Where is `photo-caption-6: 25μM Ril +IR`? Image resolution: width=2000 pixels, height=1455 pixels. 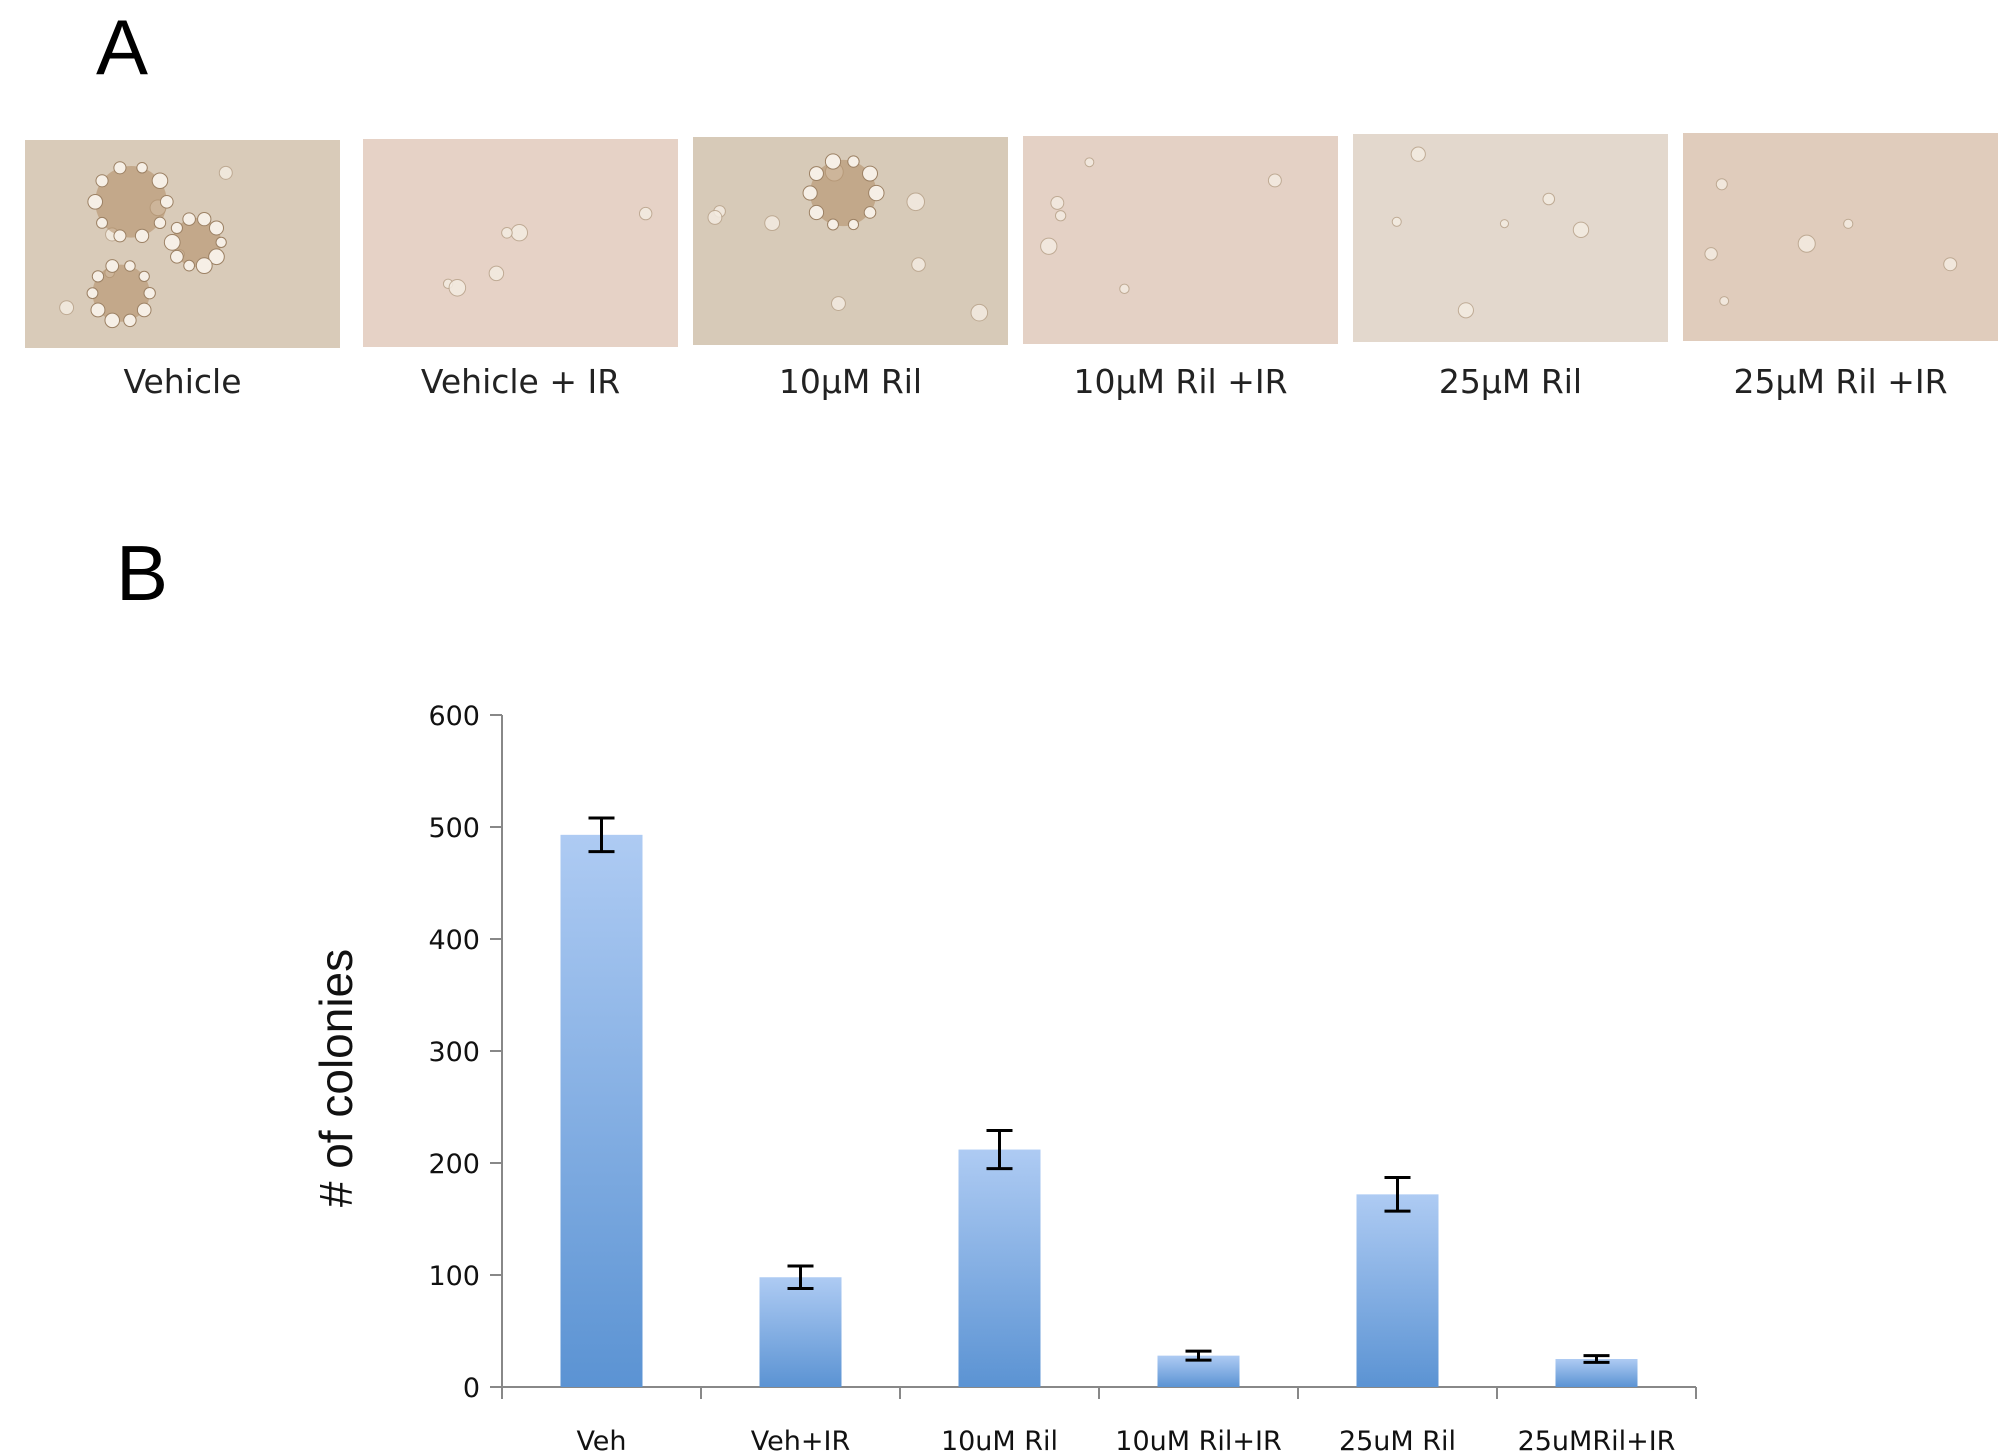
photo-caption-6: 25μM Ril +IR is located at coordinates (1840, 381).